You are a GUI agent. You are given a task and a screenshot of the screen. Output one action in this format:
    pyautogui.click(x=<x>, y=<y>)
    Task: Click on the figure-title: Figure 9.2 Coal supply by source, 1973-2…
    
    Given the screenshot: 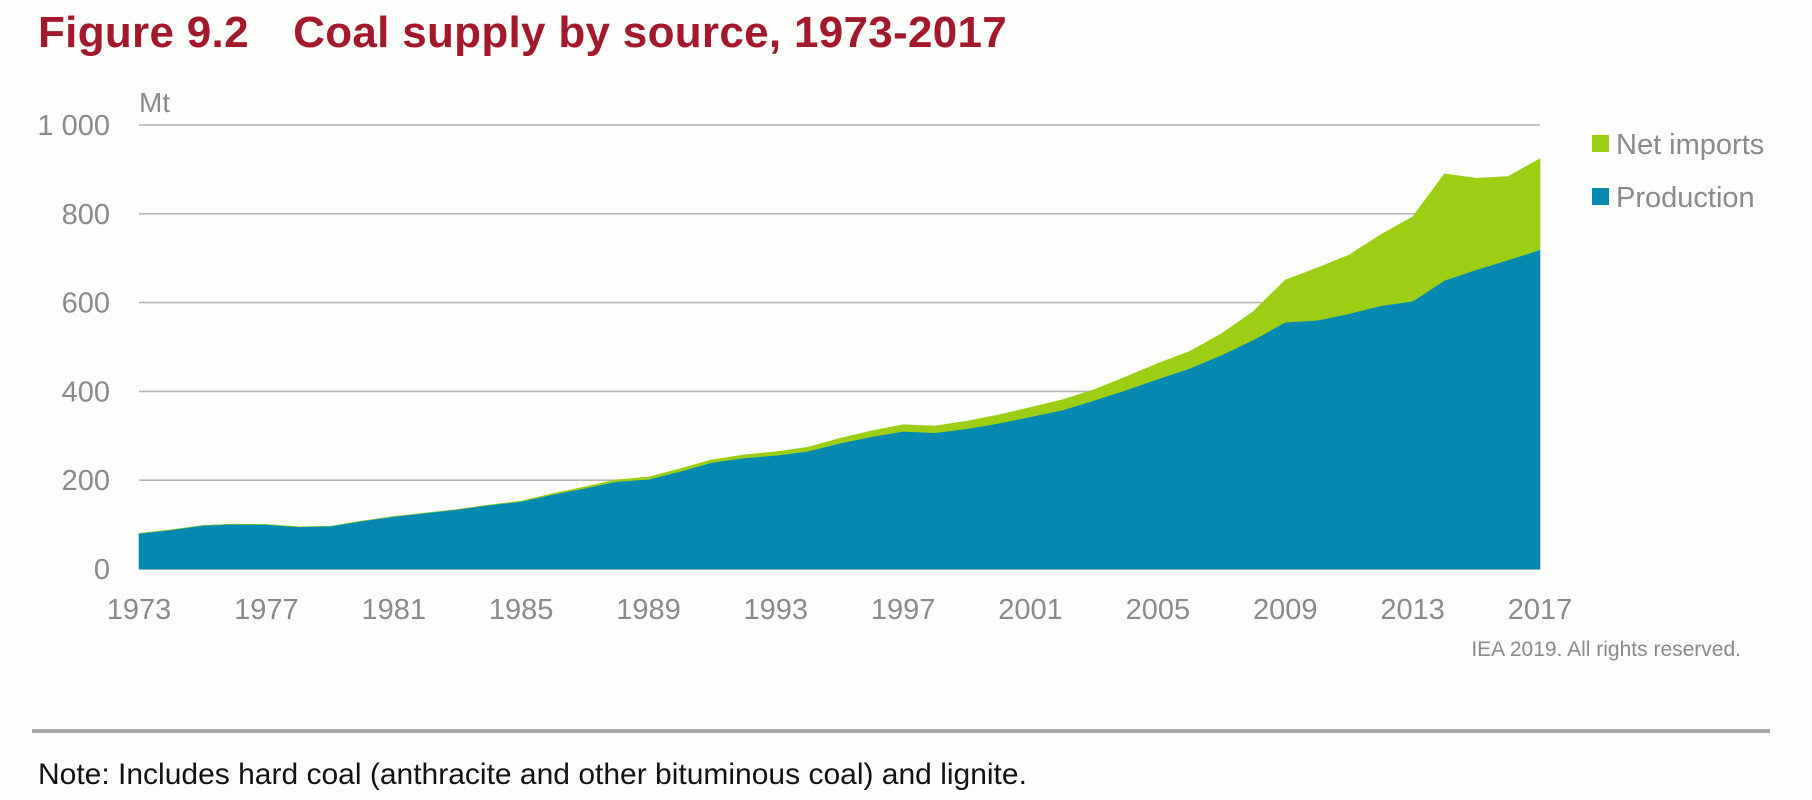 What is the action you would take?
    pyautogui.click(x=523, y=32)
    